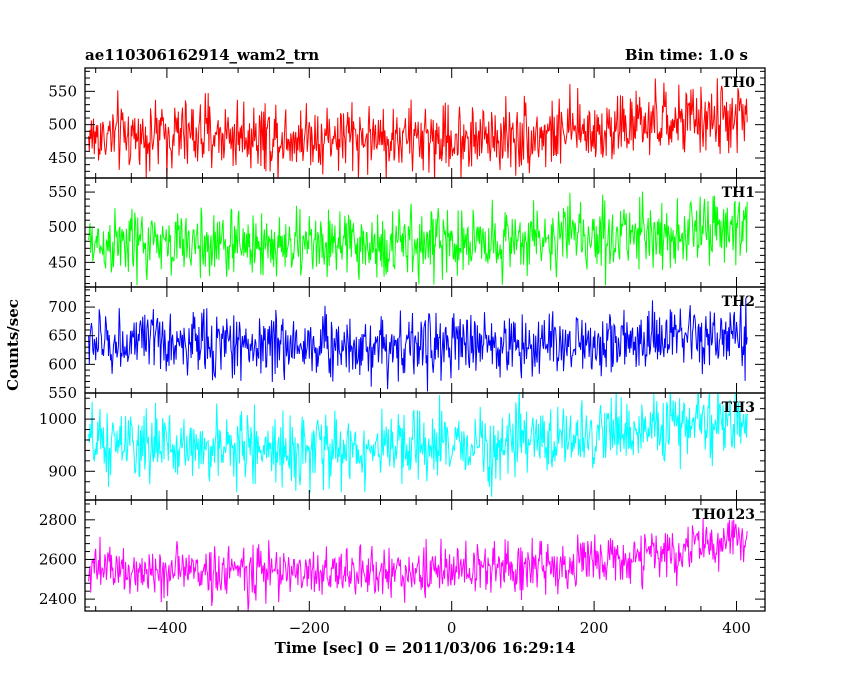  Describe the element at coordinates (418, 128) in the screenshot. I see `series-line-th0` at that location.